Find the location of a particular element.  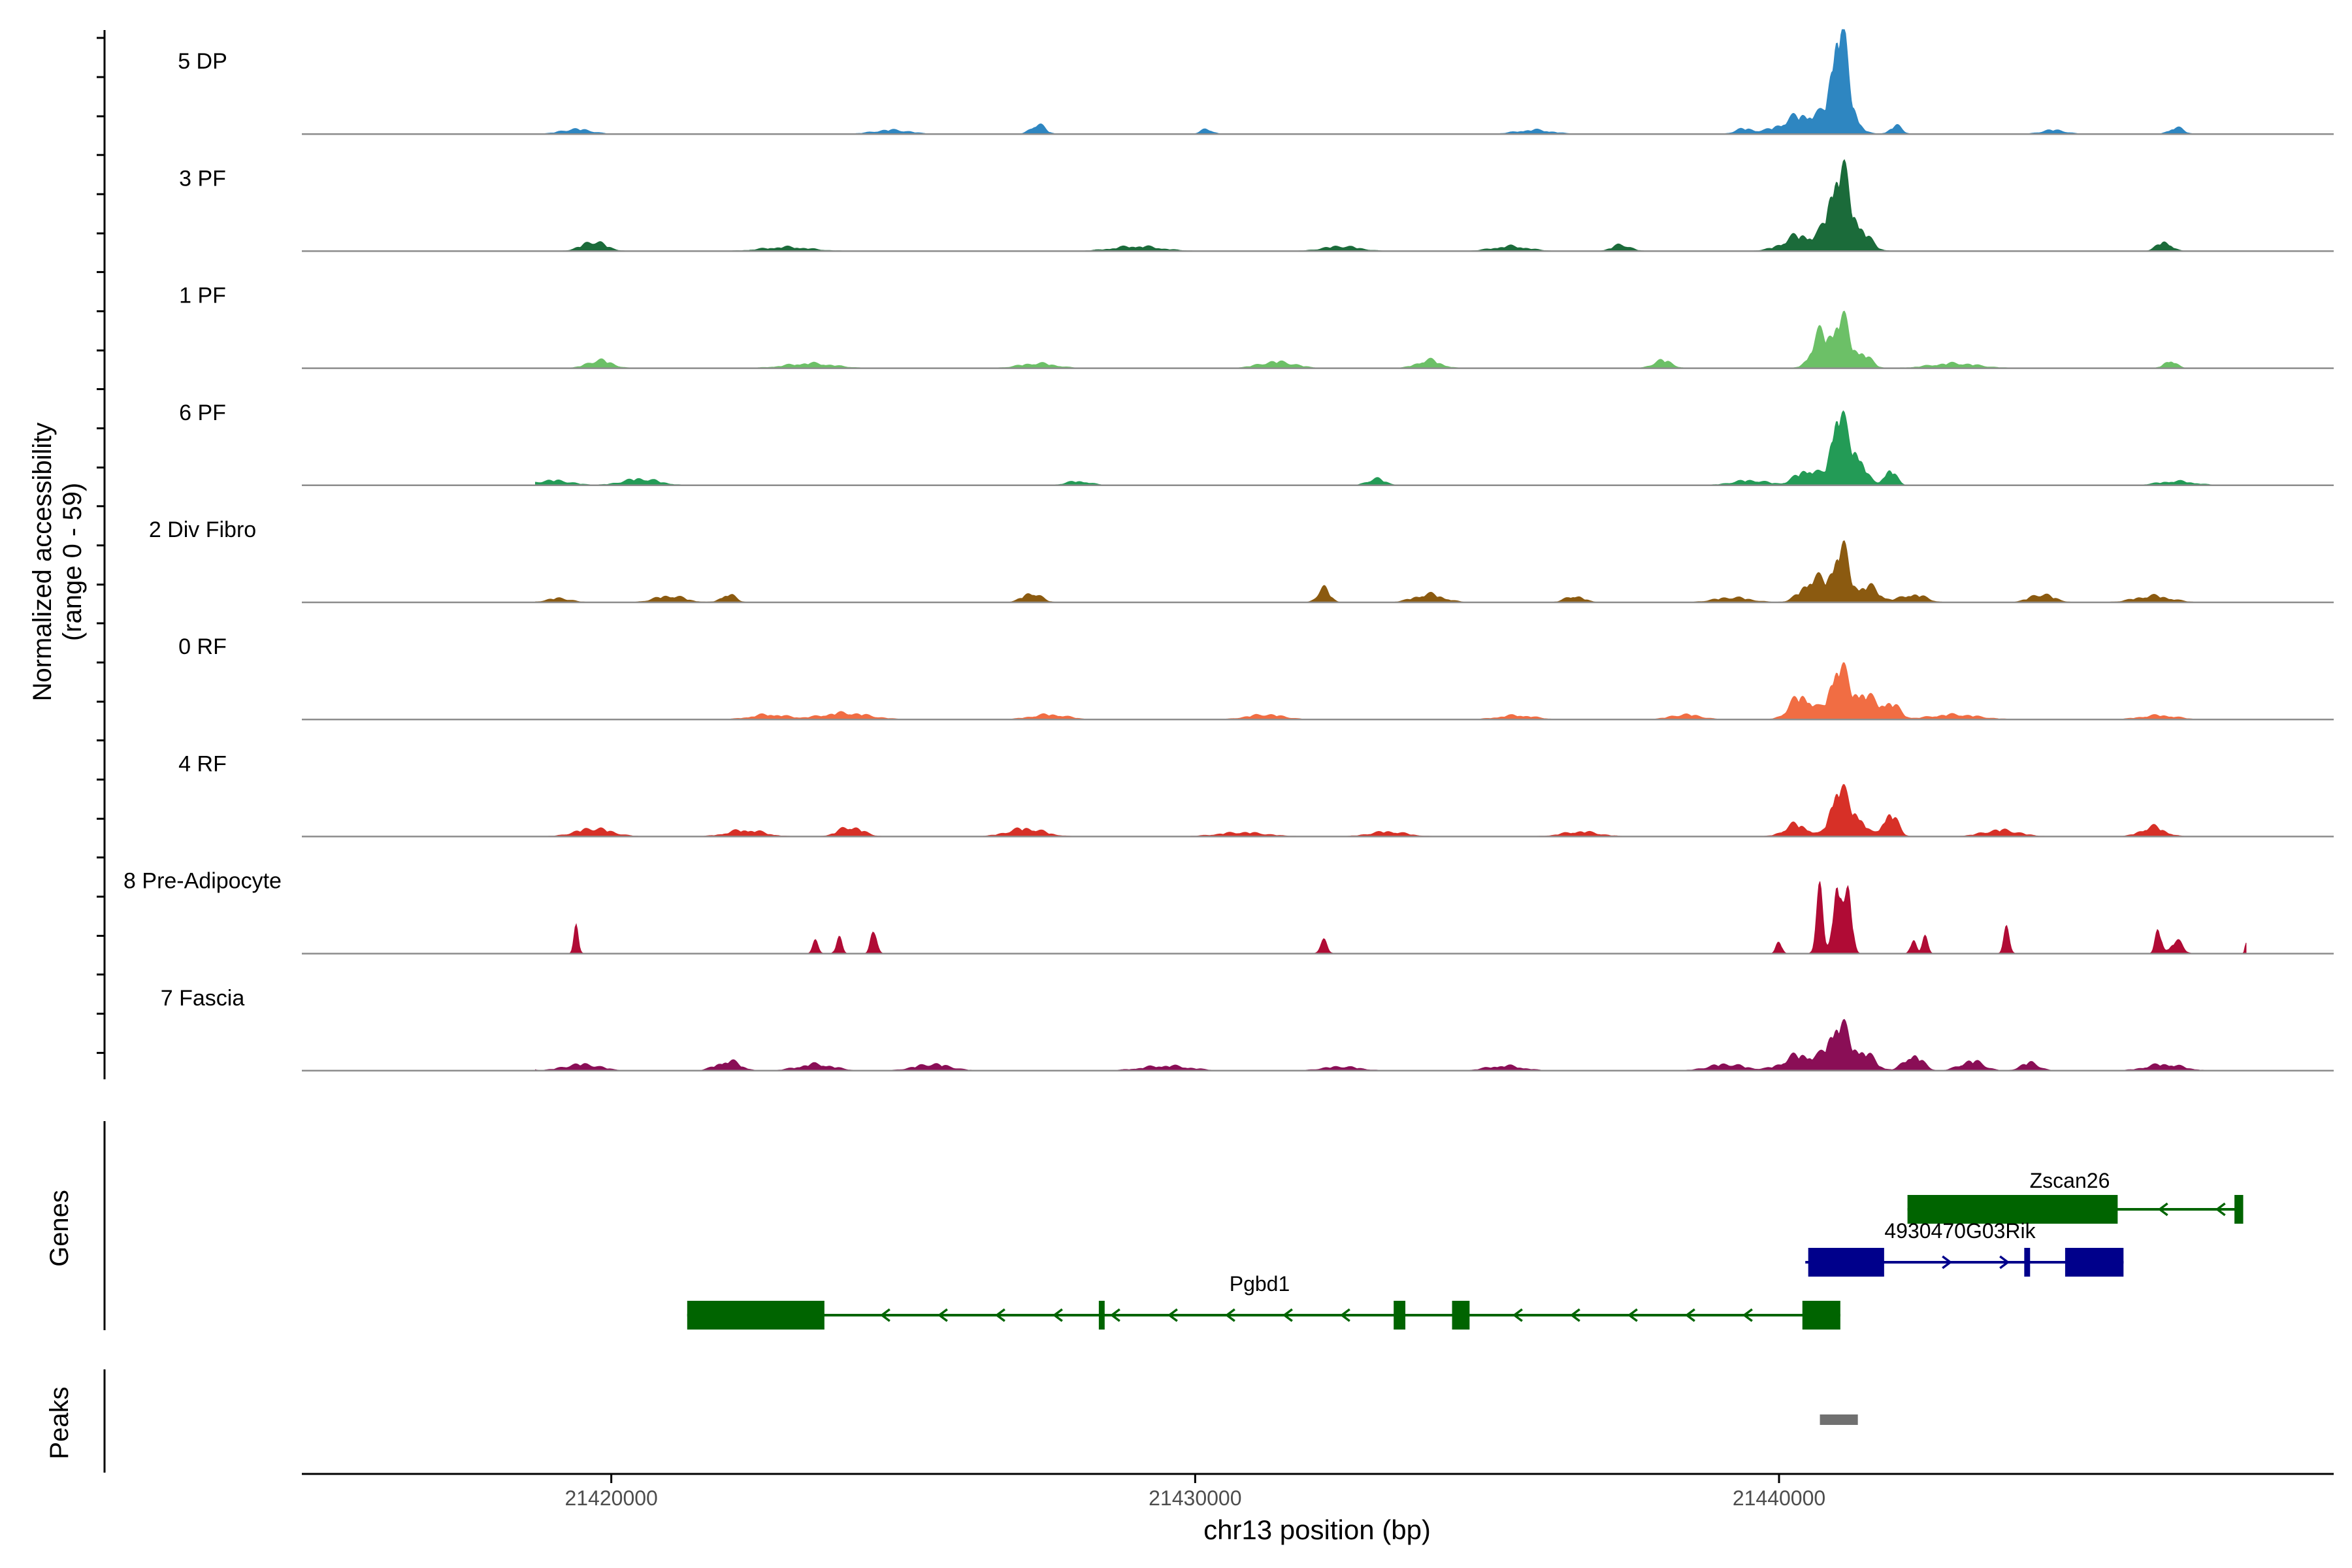

gene-Zscan26: Zscan26 is located at coordinates (2075, 1196).